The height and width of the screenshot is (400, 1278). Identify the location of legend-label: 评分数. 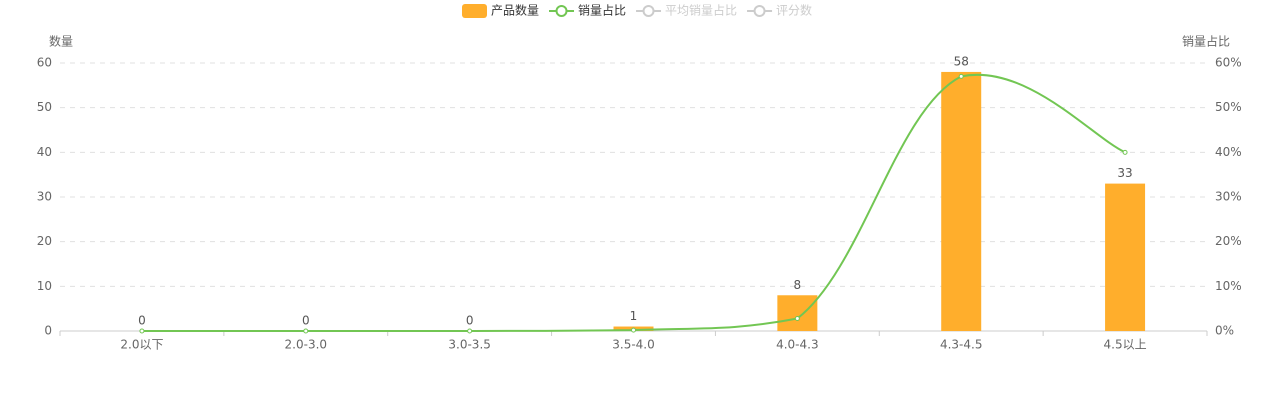
(794, 10).